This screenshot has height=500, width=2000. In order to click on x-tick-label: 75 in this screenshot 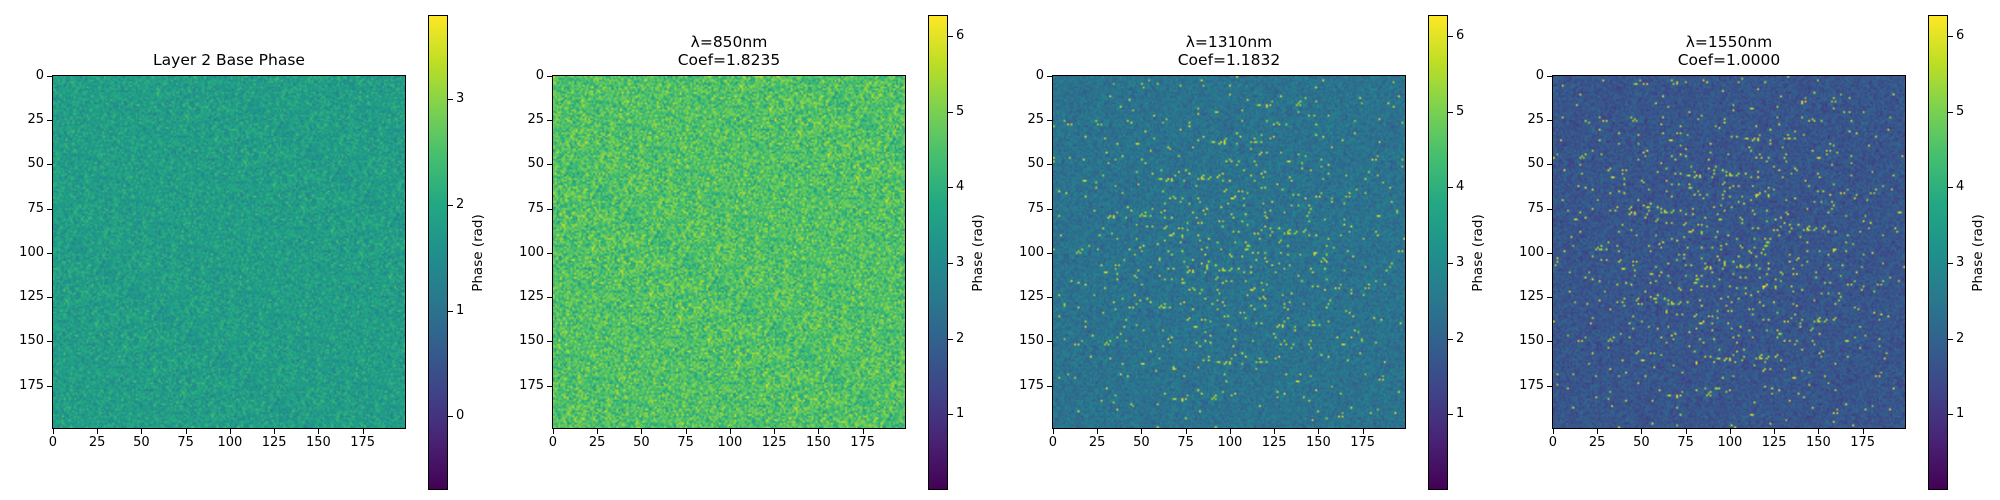, I will do `click(1685, 442)`.